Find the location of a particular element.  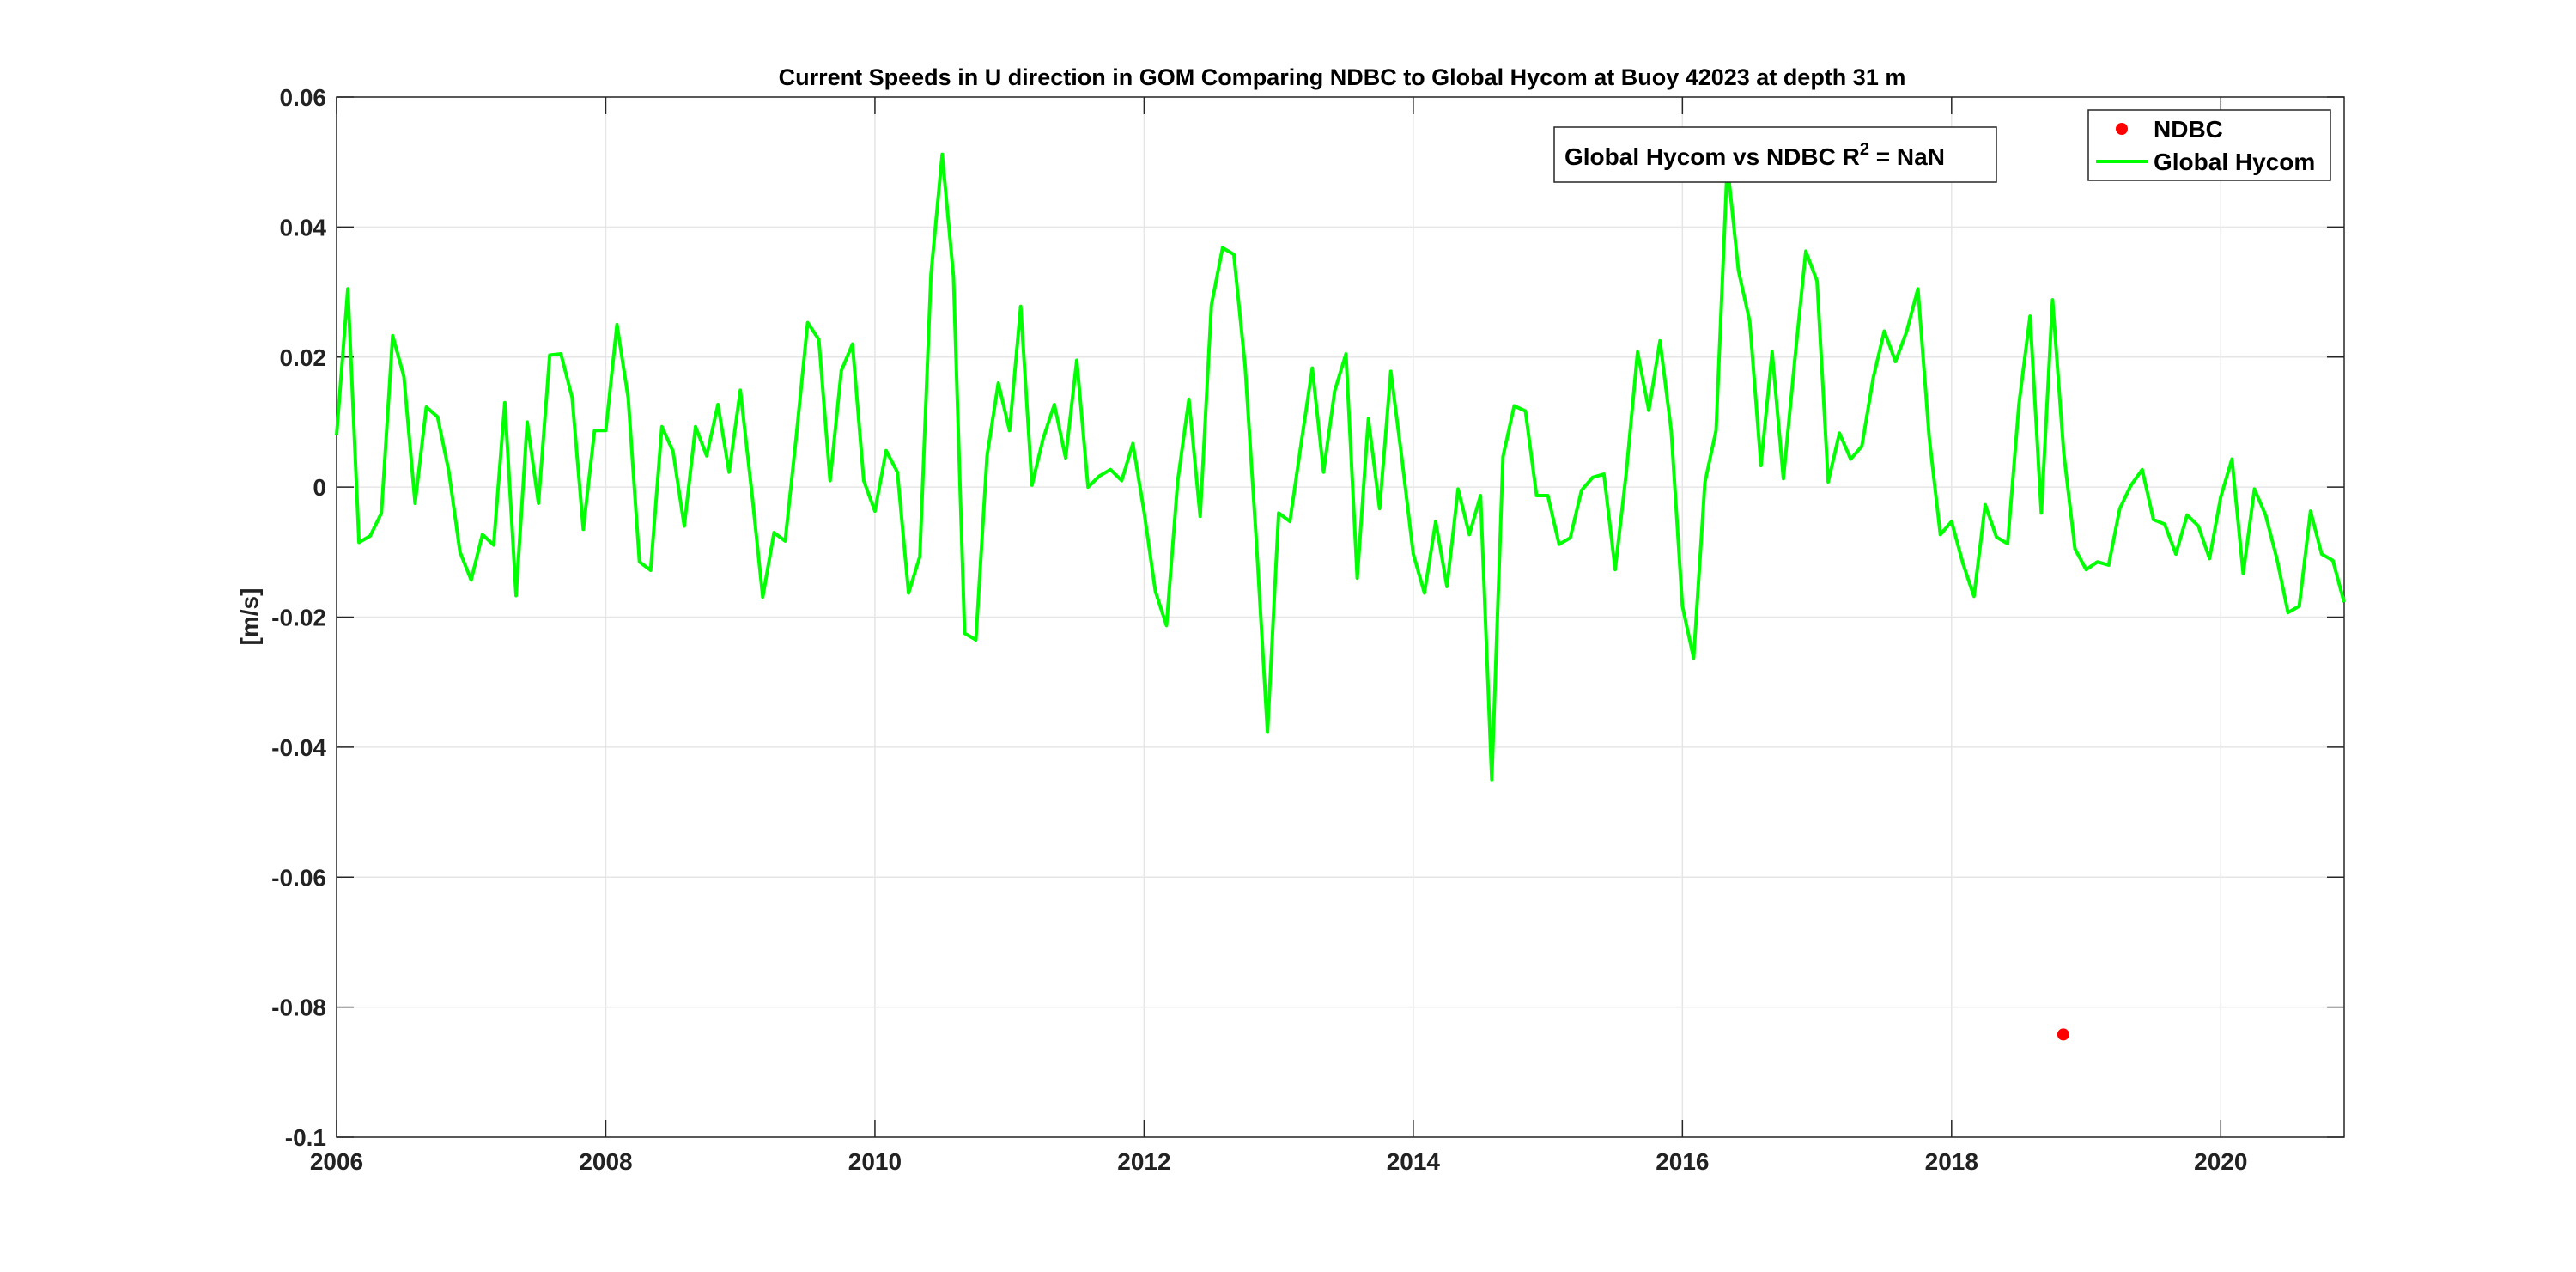

x-tick-label: 2008 is located at coordinates (605, 1161).